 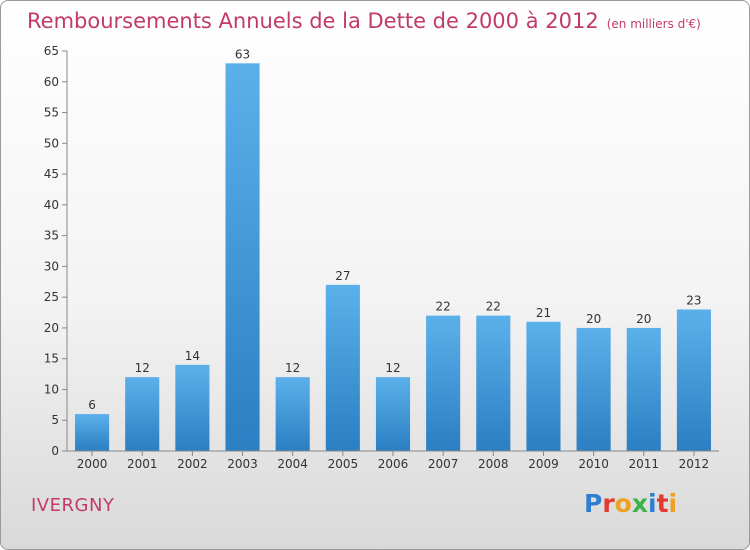 What do you see at coordinates (543, 386) in the screenshot?
I see `bar-2009` at bounding box center [543, 386].